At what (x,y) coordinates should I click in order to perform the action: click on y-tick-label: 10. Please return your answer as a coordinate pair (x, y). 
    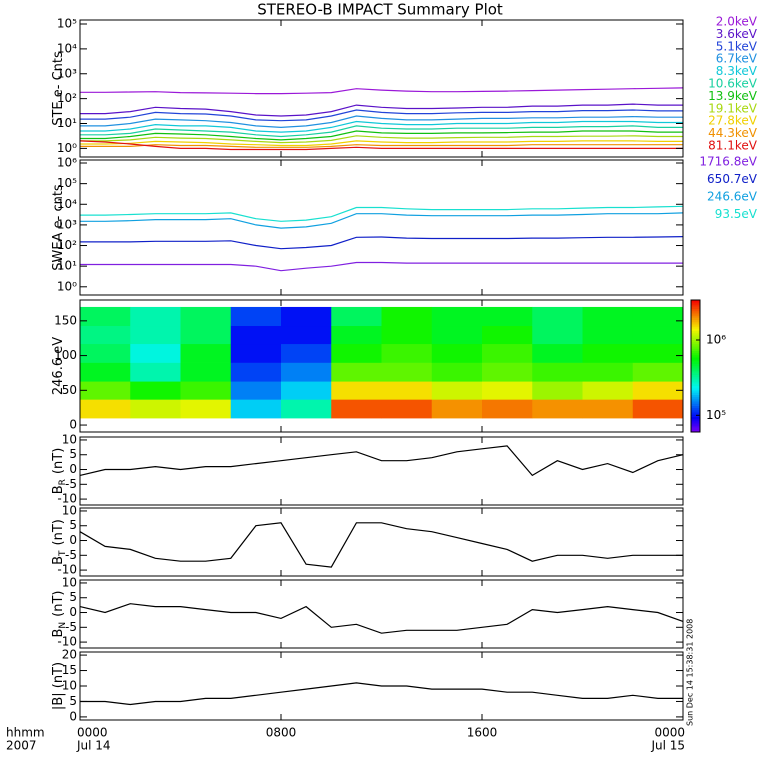
    Looking at the image, I should click on (69, 686).